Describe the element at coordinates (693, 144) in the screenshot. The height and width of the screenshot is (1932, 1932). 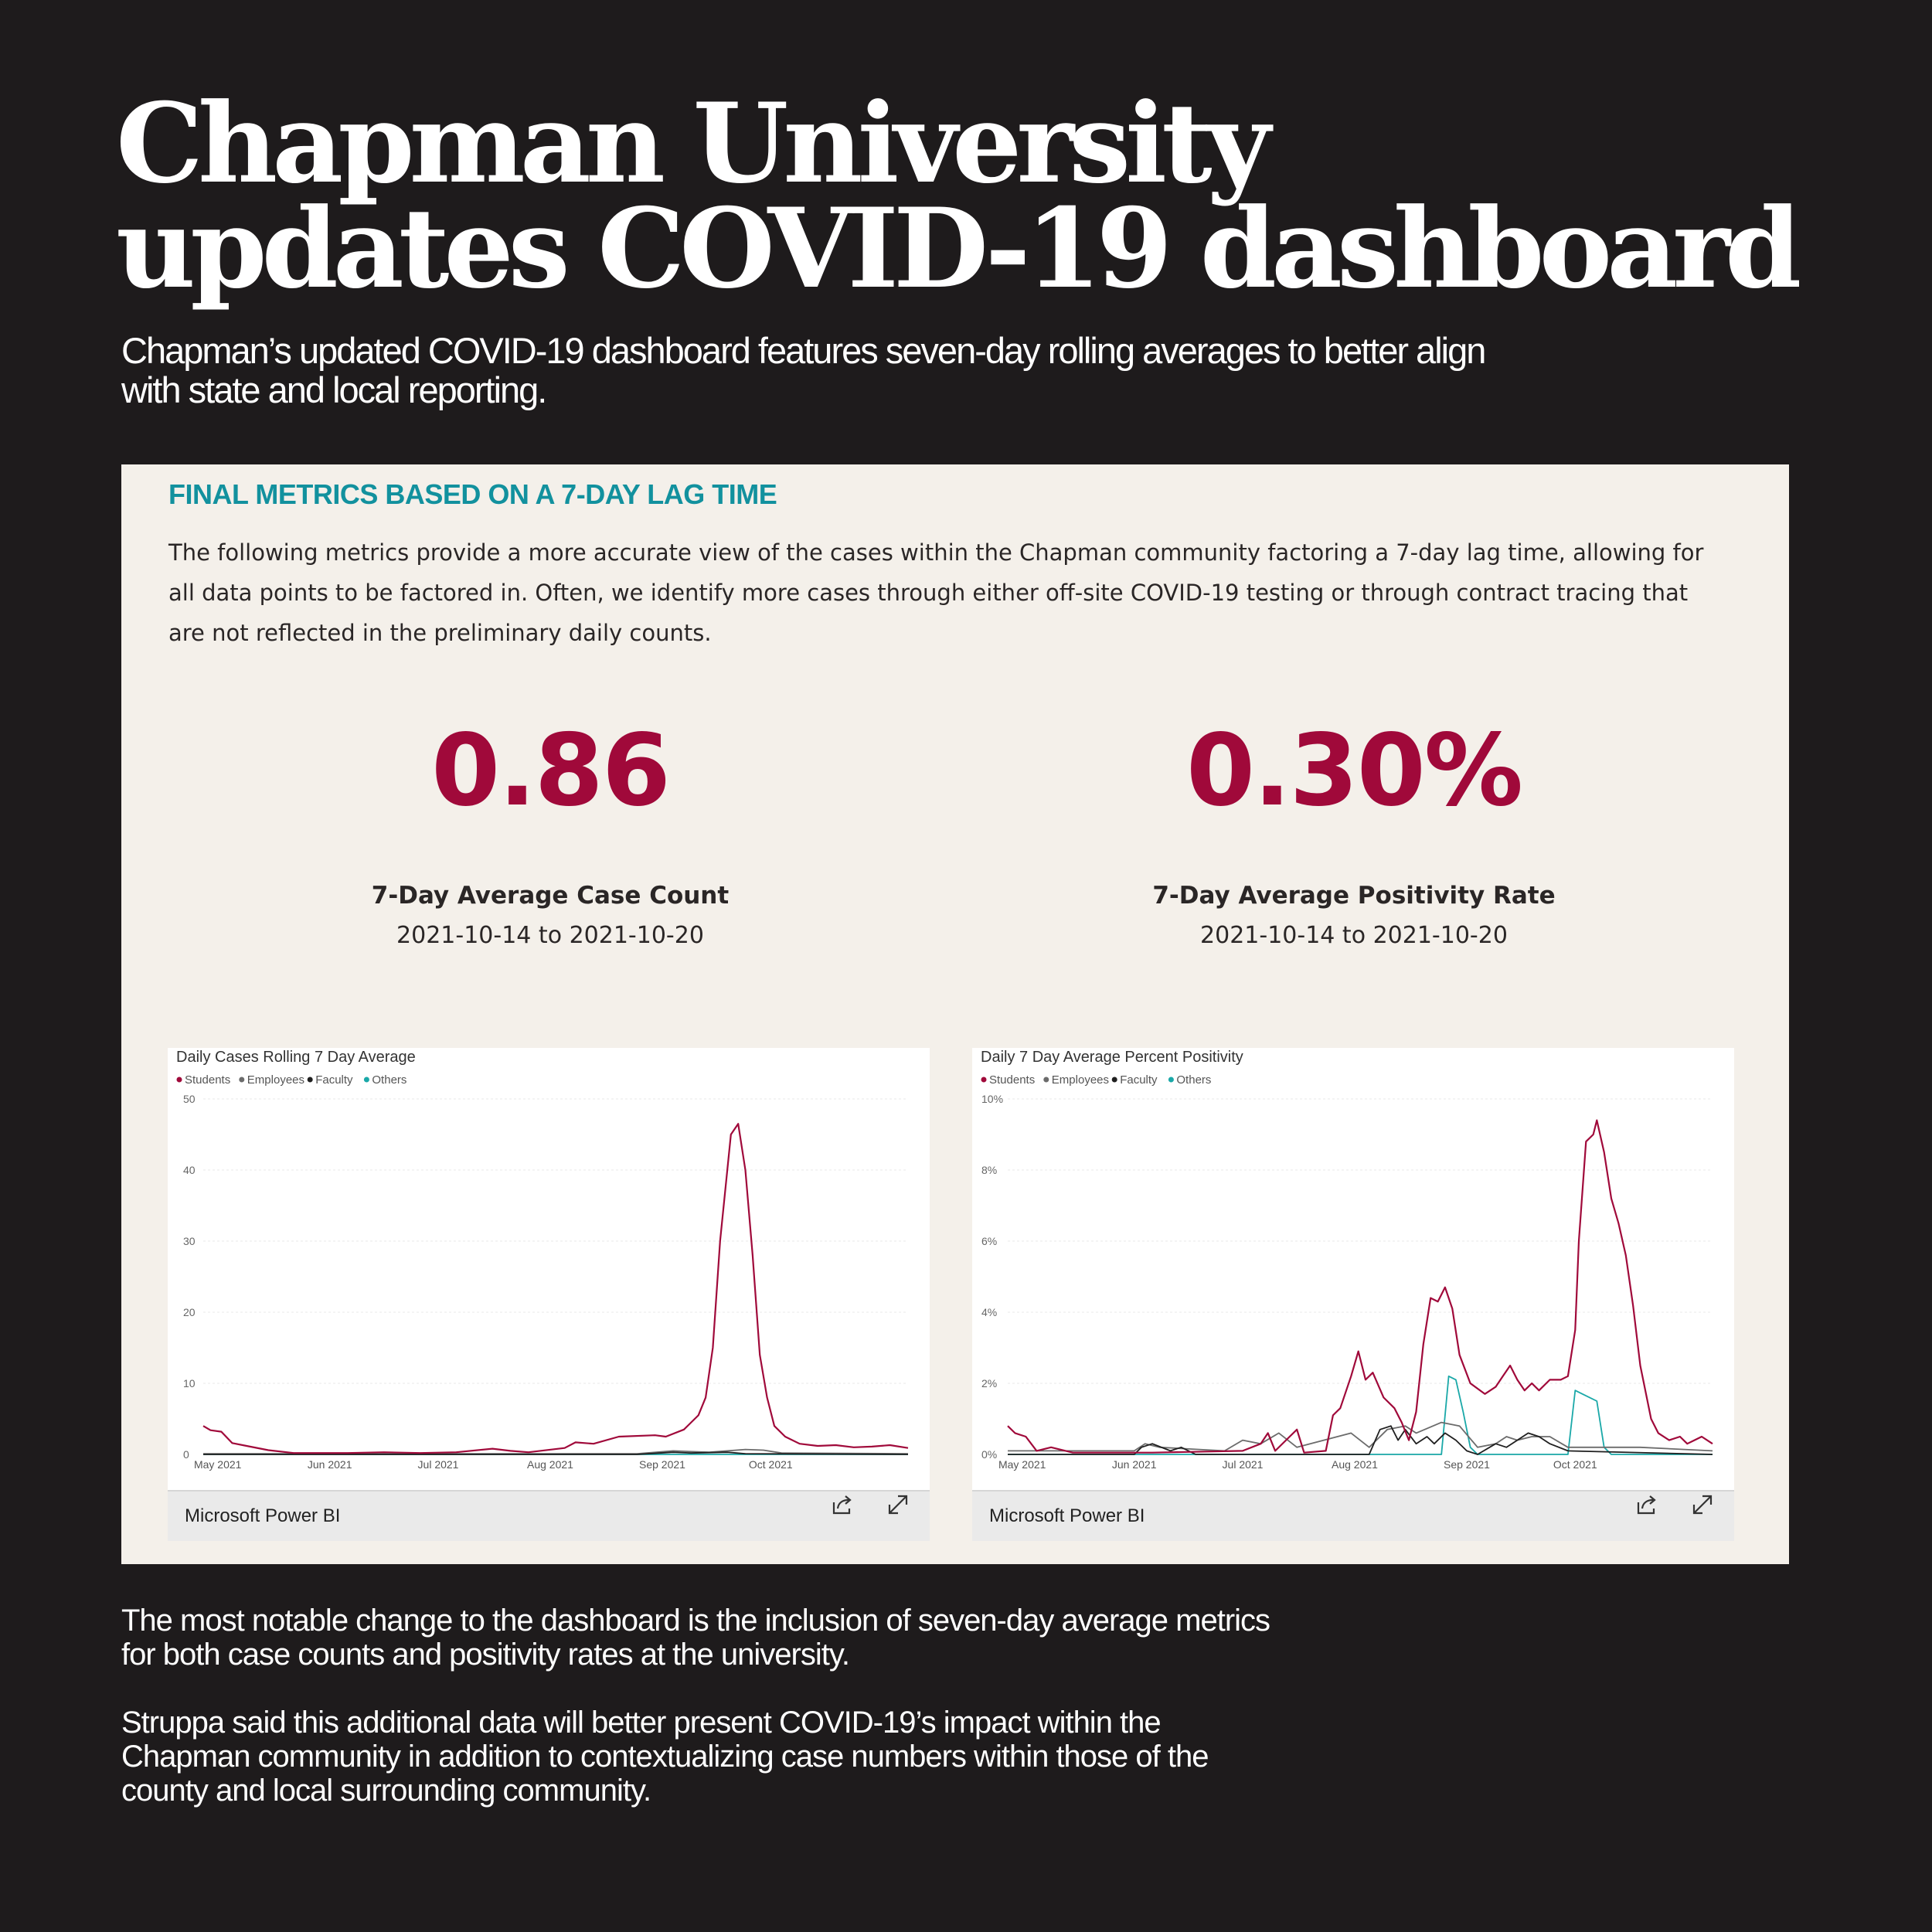
I see `headline-line-1: Chapman University` at that location.